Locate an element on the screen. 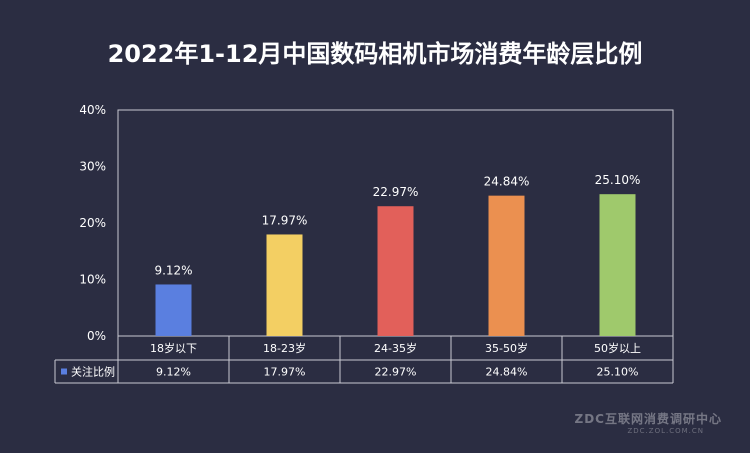 This screenshot has width=750, height=453. data-label: 17.97% is located at coordinates (285, 220).